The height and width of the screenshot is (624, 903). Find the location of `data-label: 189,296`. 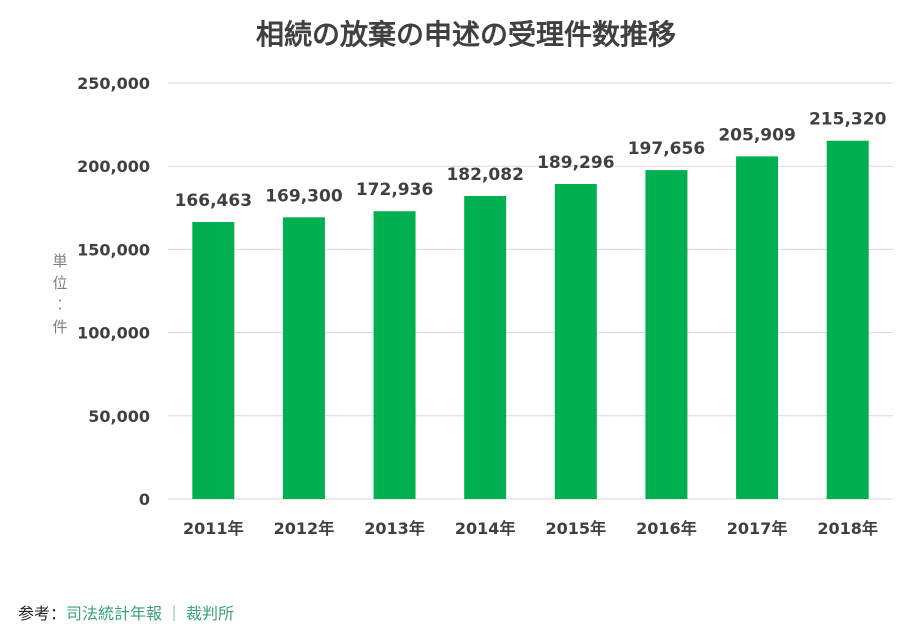

data-label: 189,296 is located at coordinates (575, 163).